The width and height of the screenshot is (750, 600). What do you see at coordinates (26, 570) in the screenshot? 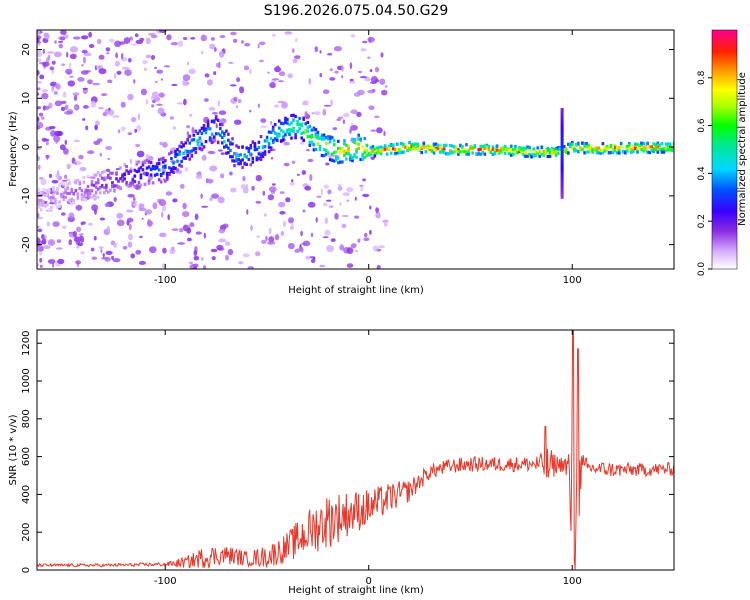
I see `snr-y-tick-label: 0` at bounding box center [26, 570].